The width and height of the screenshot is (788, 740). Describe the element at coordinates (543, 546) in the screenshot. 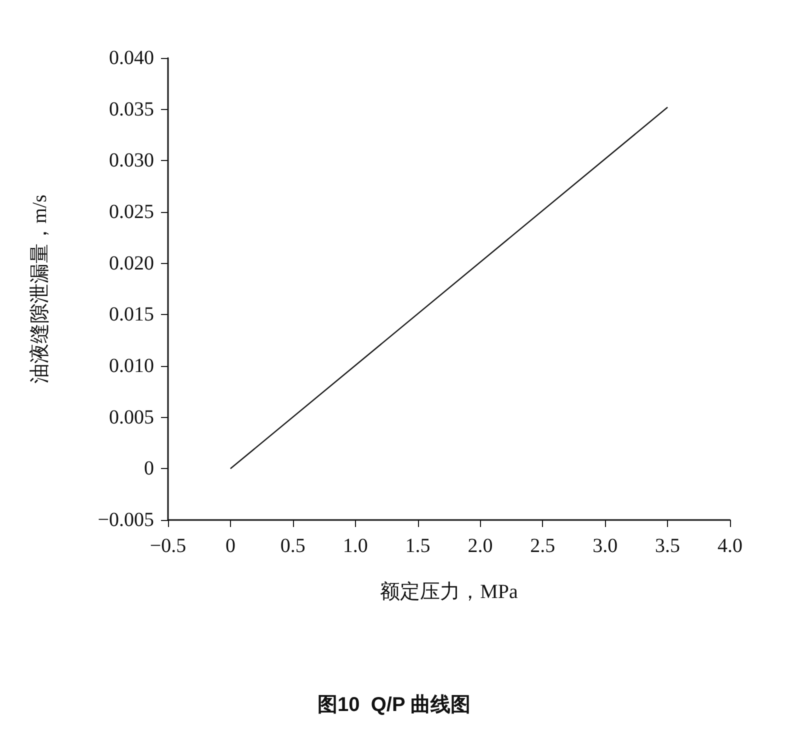

I see `x-tick-label: 2.5` at that location.